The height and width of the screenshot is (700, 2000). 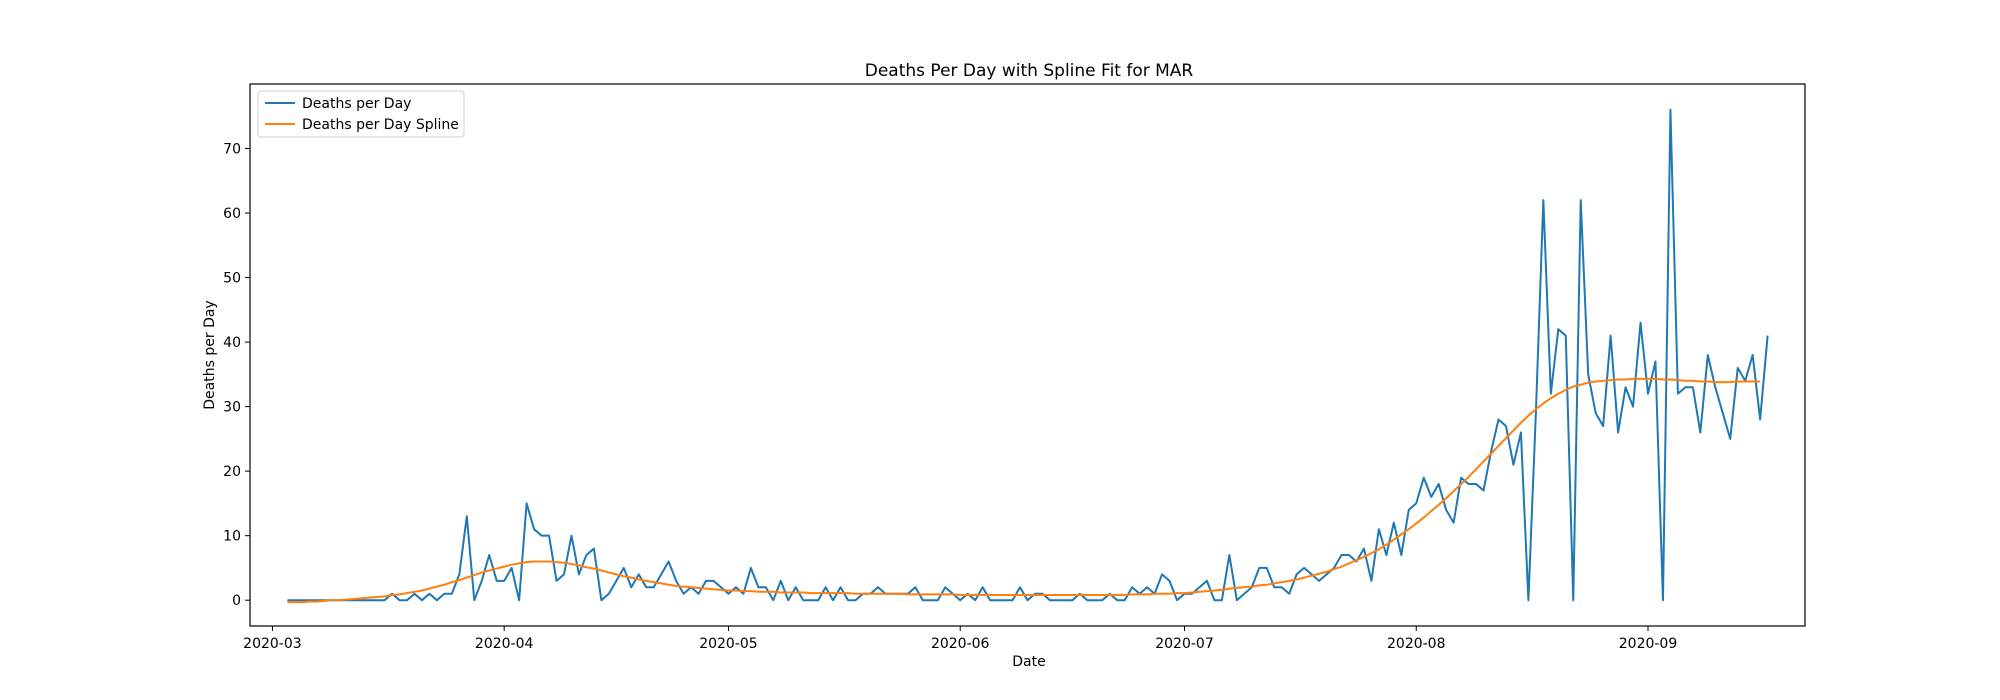 What do you see at coordinates (960, 644) in the screenshot?
I see `x-tick-label: 2020-06` at bounding box center [960, 644].